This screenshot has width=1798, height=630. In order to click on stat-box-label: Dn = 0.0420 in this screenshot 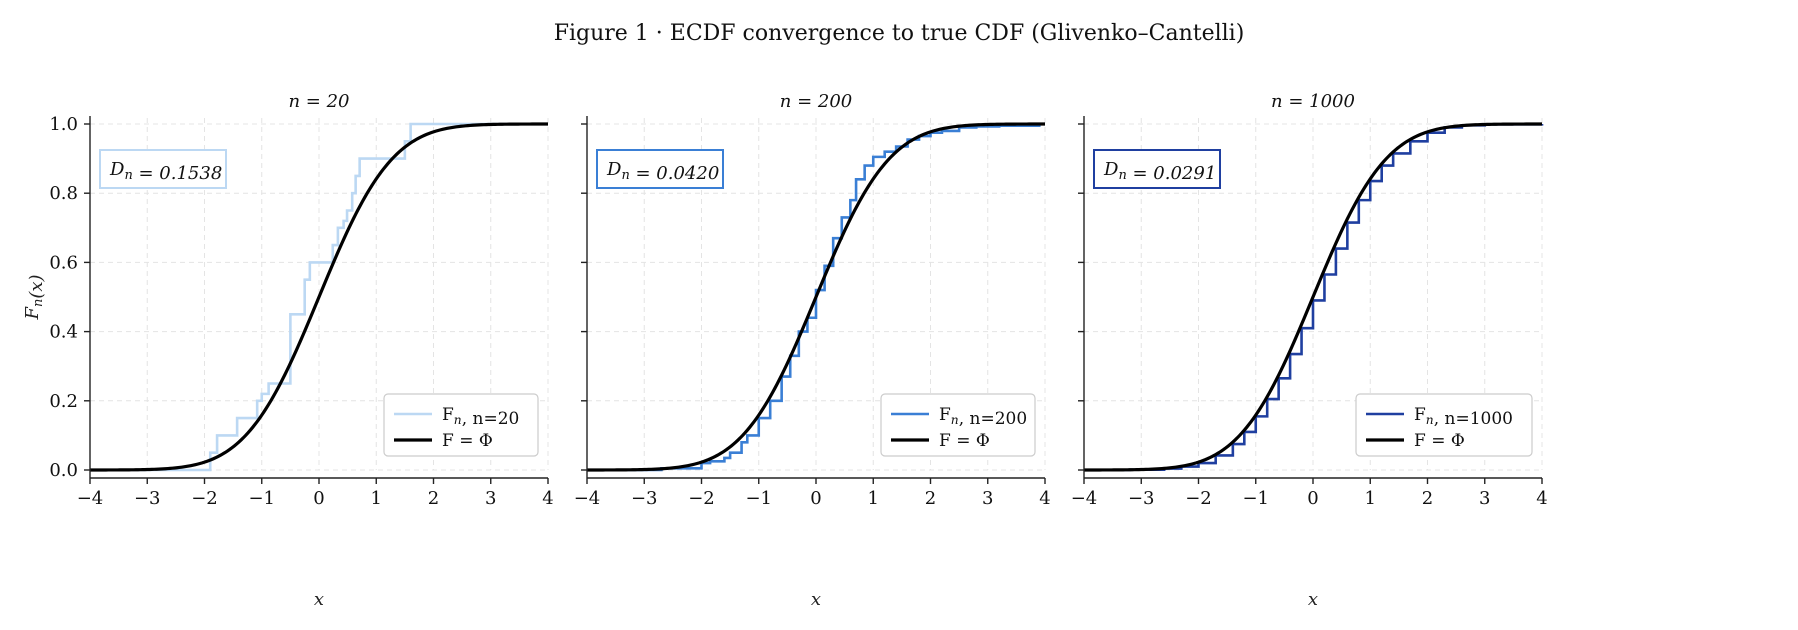, I will do `click(662, 171)`.